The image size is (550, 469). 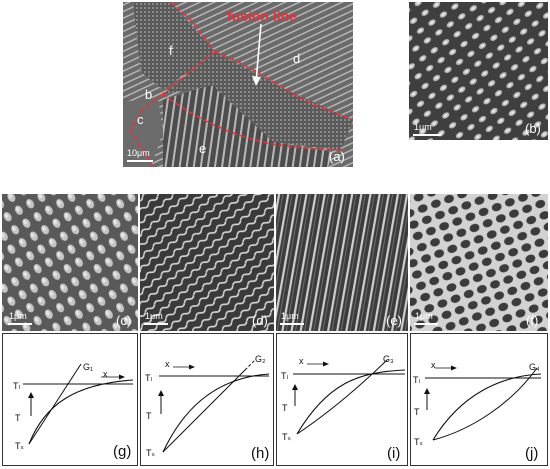 What do you see at coordinates (533, 128) in the screenshot?
I see `panel-b-letter: (b)` at bounding box center [533, 128].